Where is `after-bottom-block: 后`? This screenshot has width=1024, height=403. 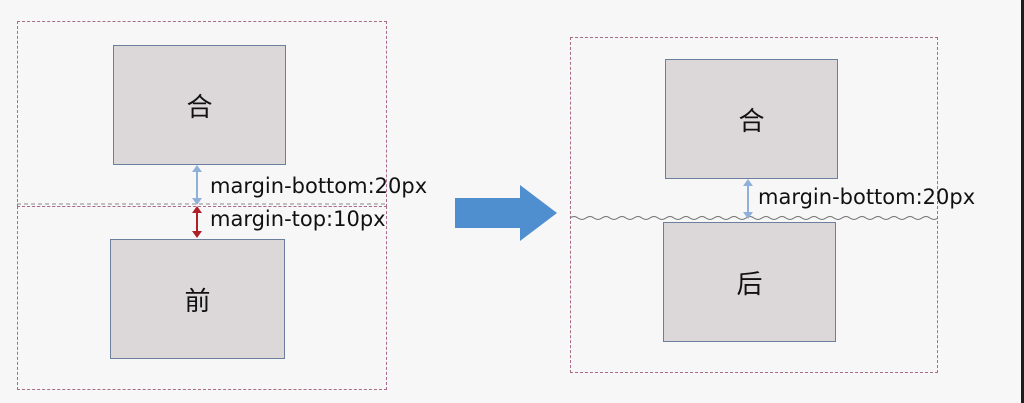
after-bottom-block: 后 is located at coordinates (749, 282).